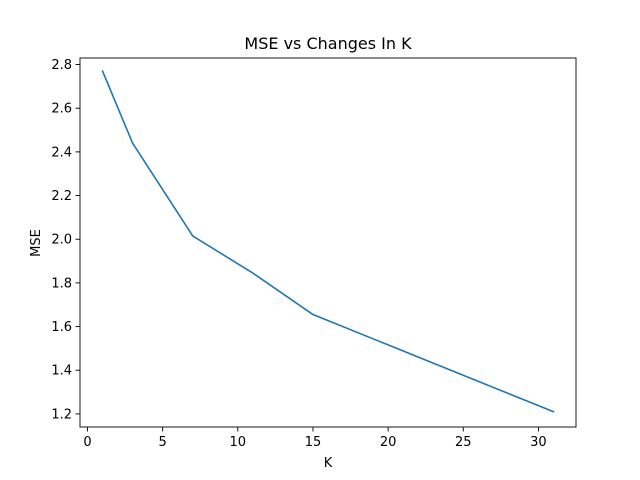 The image size is (640, 480). Describe the element at coordinates (328, 463) in the screenshot. I see `x-axis-label: K` at that location.